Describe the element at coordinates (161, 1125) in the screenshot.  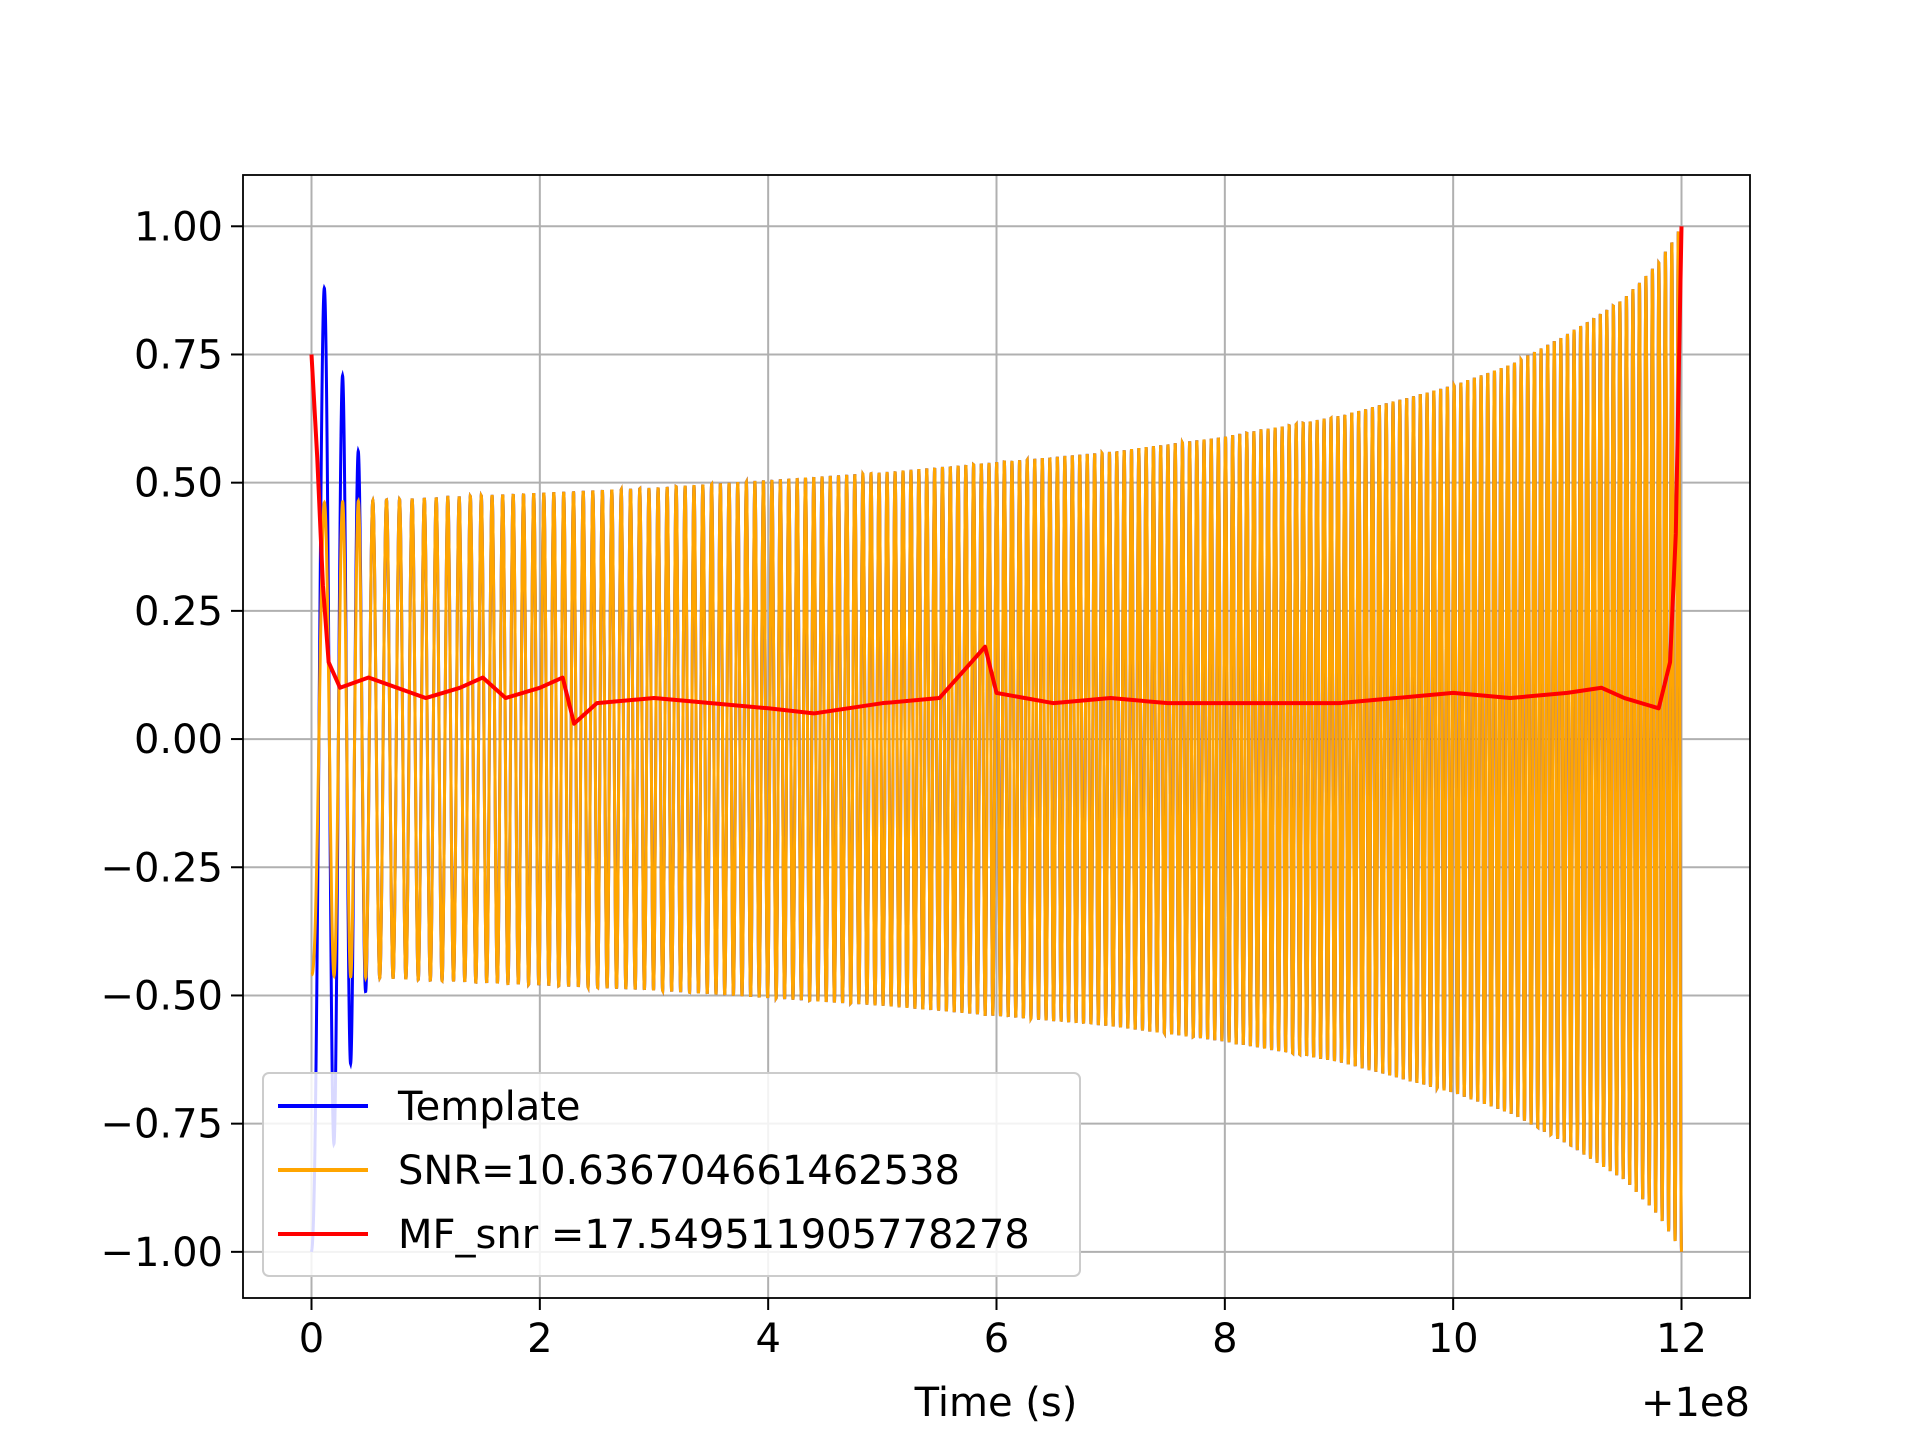
I see `y-tick-label: −0.75` at that location.